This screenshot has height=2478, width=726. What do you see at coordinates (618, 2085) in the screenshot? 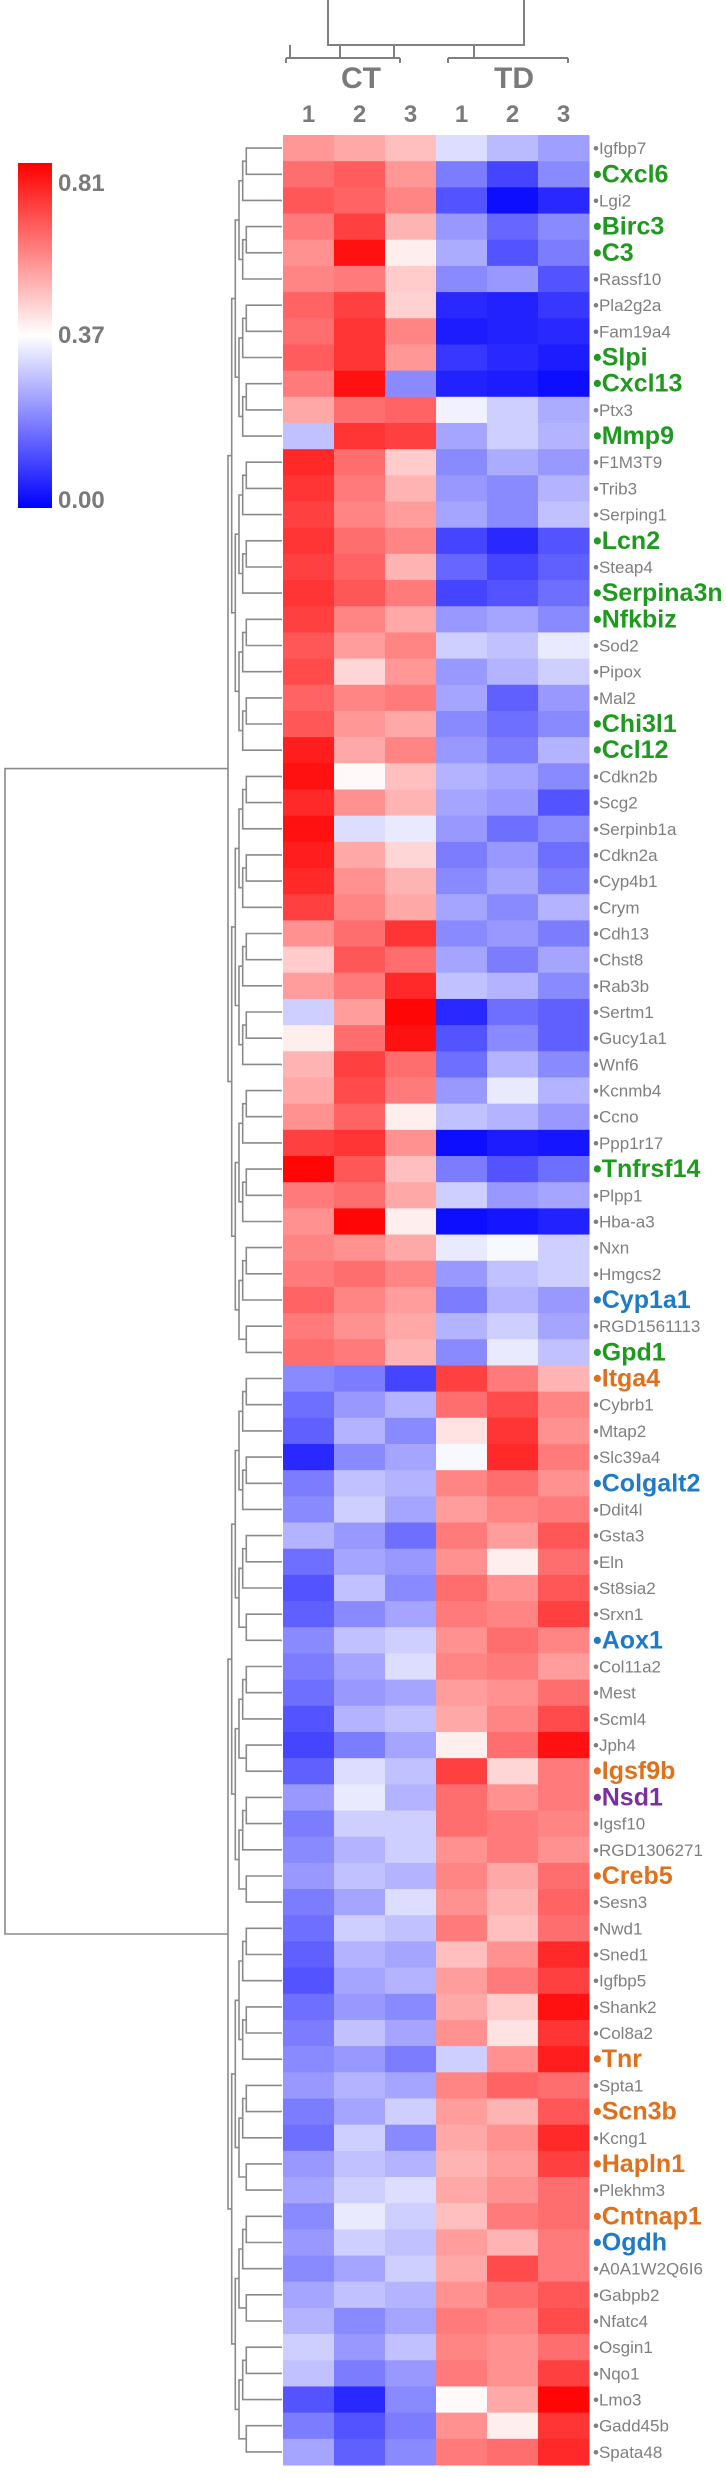
I see `gene-label: •Spta1` at bounding box center [618, 2085].